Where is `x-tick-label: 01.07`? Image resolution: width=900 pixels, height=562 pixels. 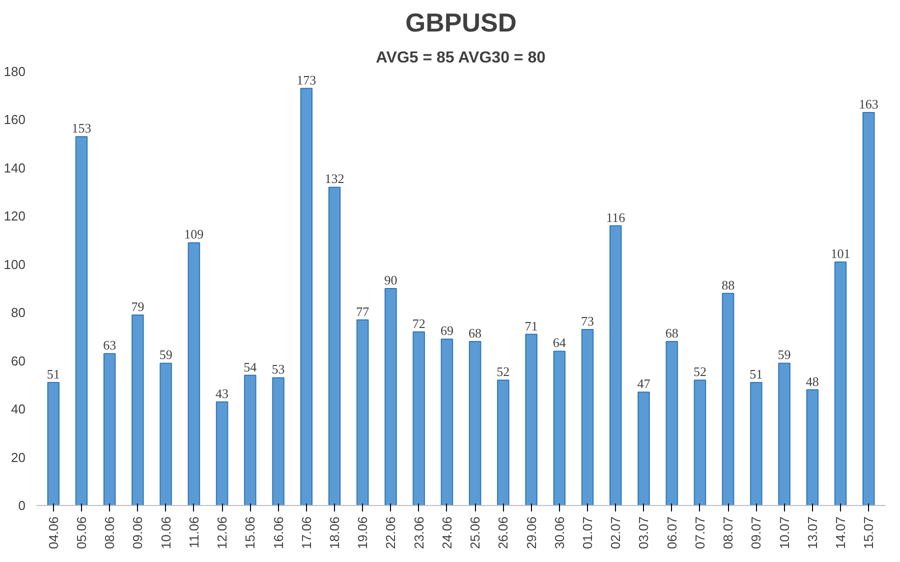
x-tick-label: 01.07 is located at coordinates (588, 533).